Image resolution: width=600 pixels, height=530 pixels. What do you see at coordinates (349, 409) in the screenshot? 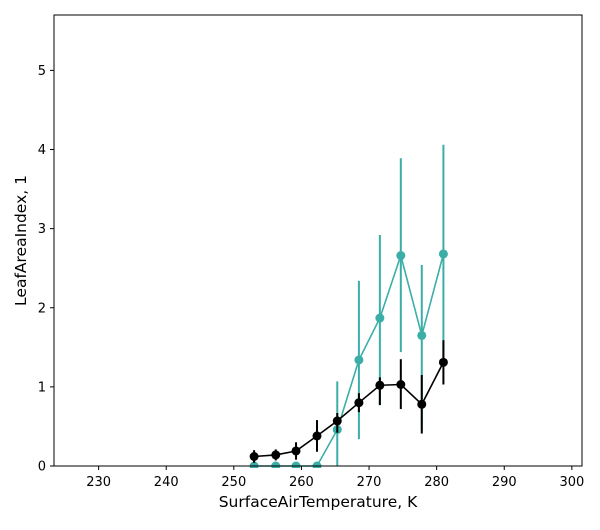
I see `series-line` at bounding box center [349, 409].